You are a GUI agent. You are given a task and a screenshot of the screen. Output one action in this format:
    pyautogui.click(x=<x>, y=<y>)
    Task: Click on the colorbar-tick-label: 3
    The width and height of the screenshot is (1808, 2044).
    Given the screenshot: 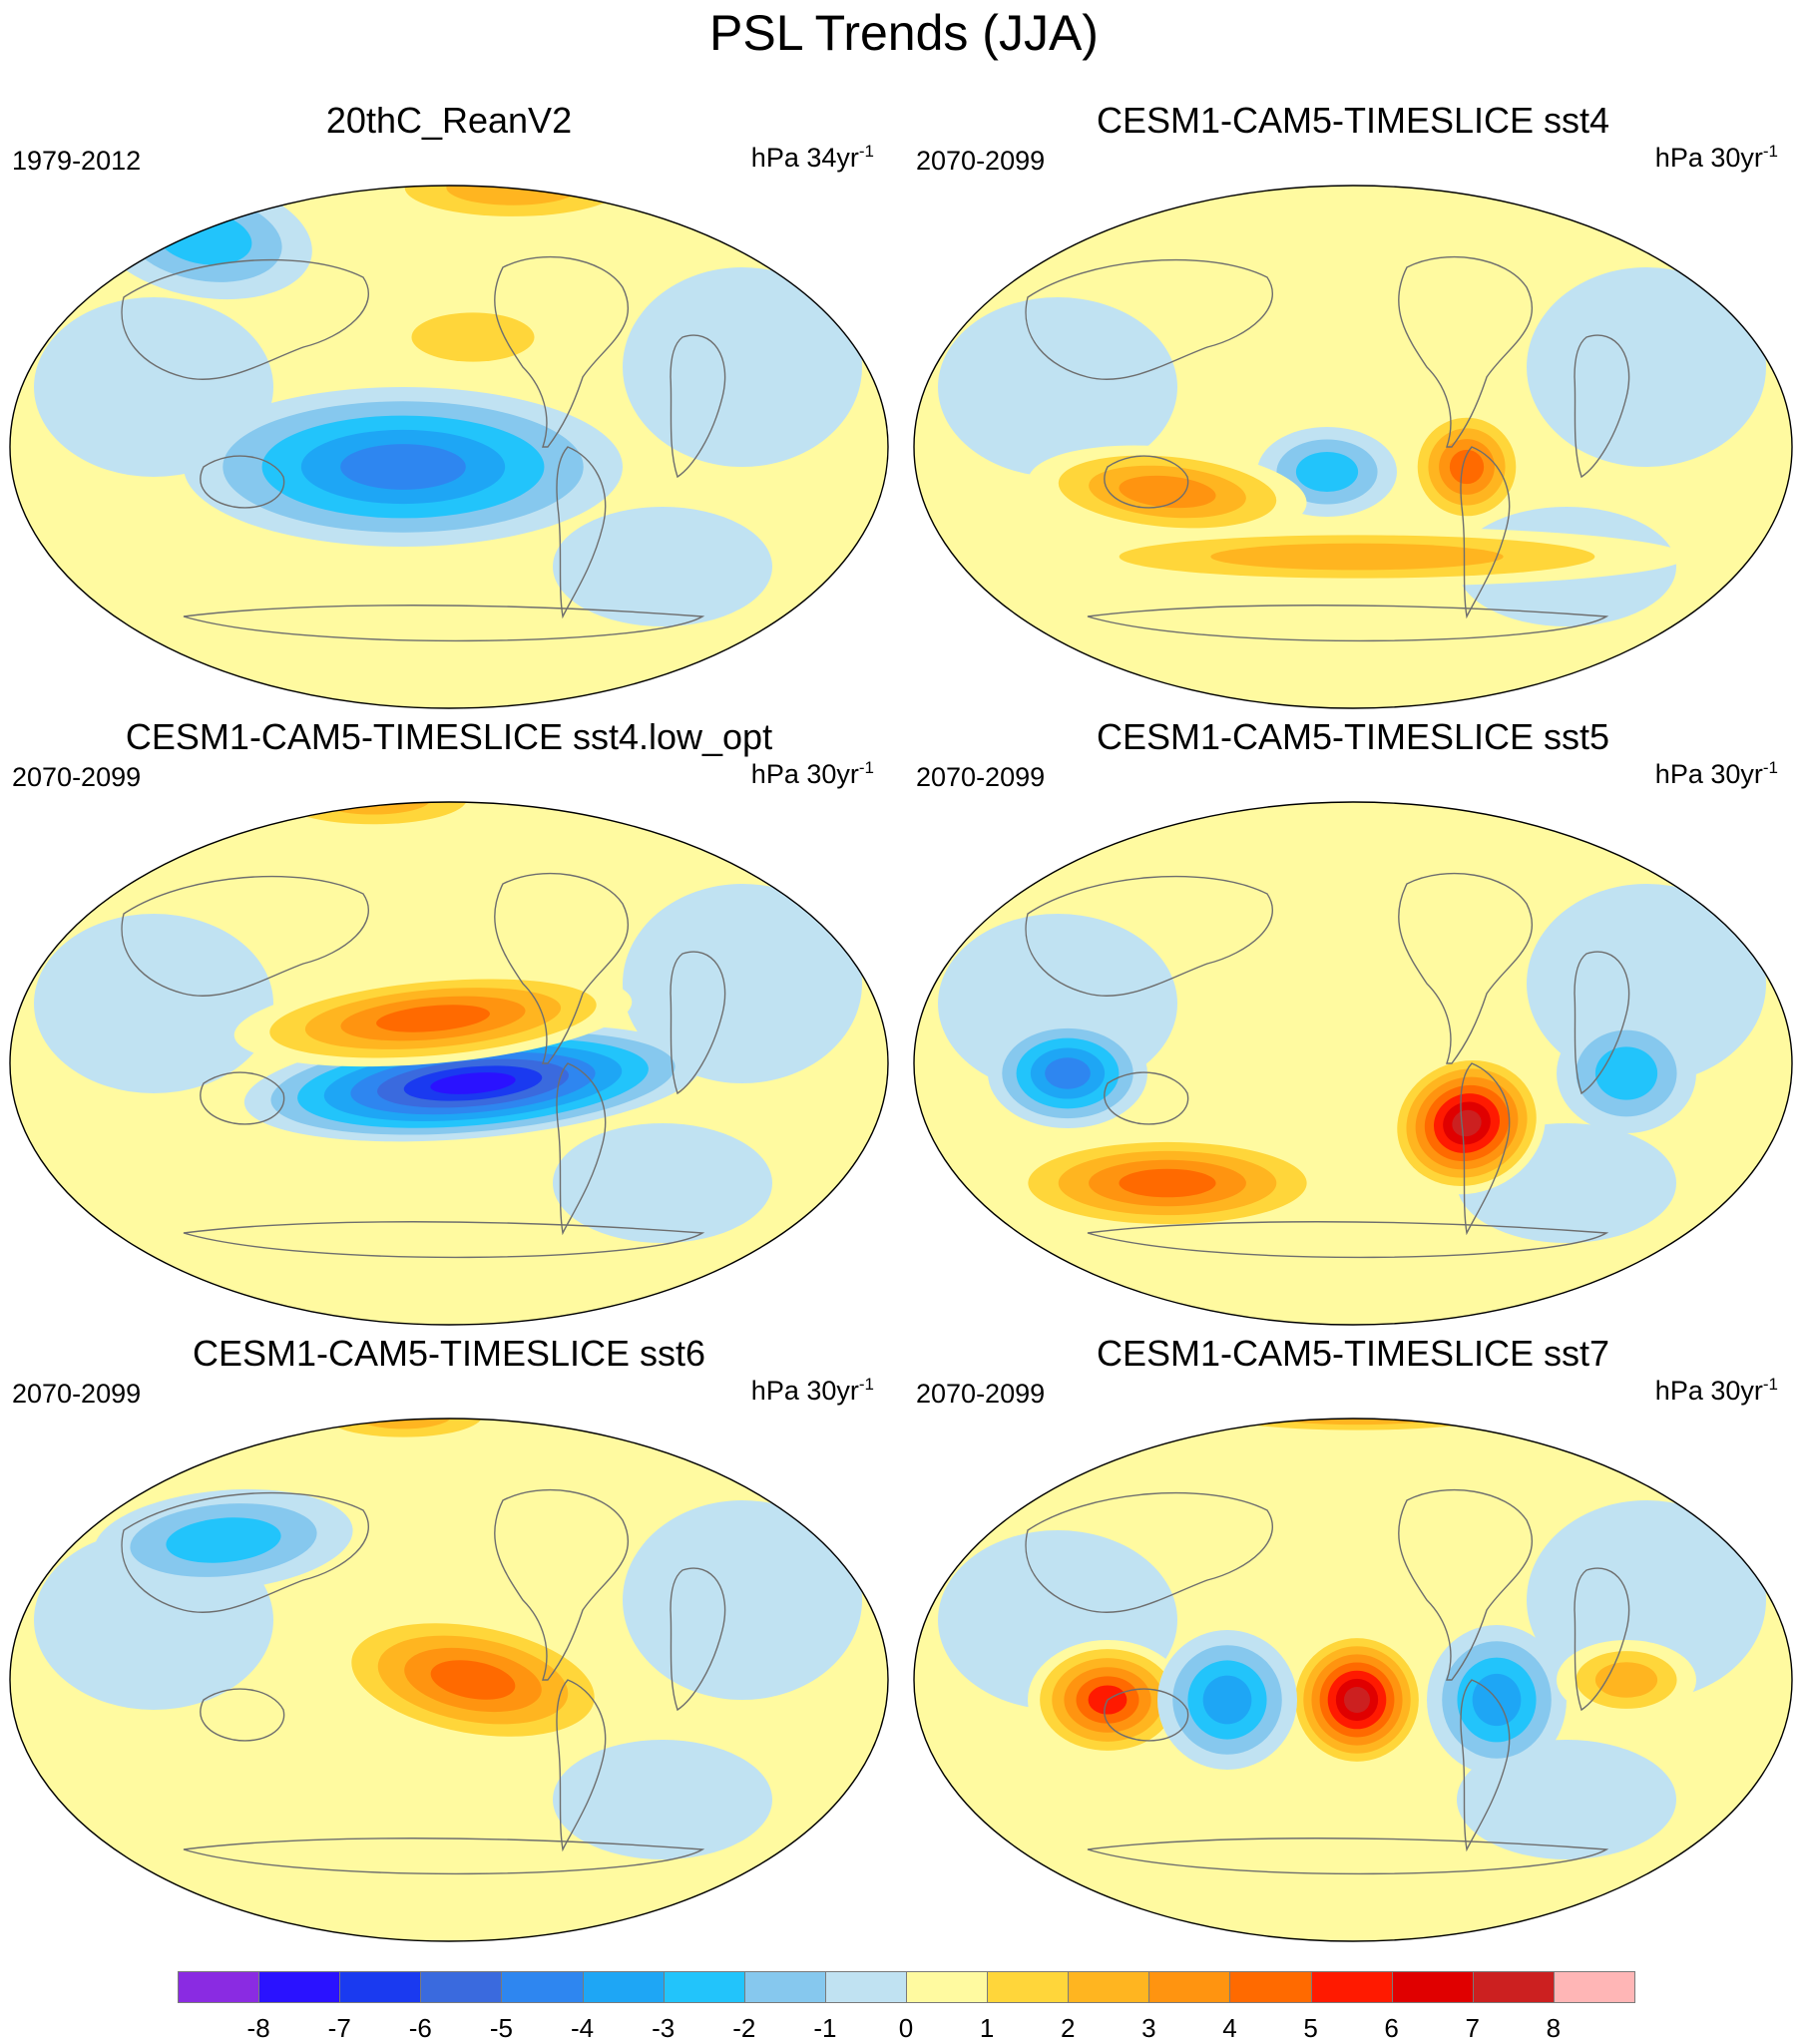 What is the action you would take?
    pyautogui.click(x=1148, y=2028)
    